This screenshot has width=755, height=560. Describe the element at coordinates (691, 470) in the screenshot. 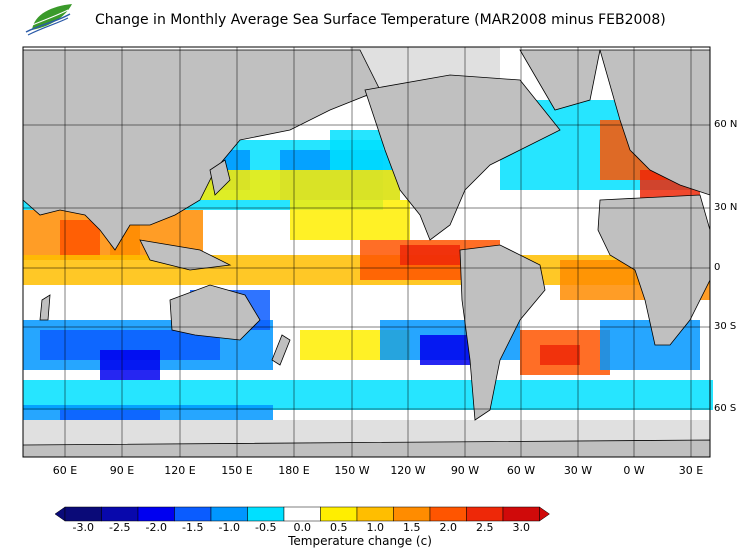

I see `longitude-label: 30 E` at that location.